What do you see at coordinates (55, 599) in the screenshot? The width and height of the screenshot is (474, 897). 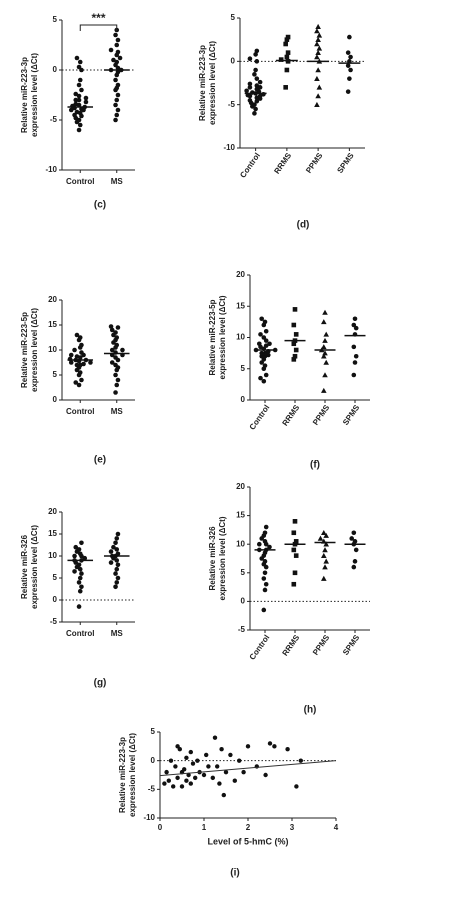 I see `y-tick-label: 0` at bounding box center [55, 599].